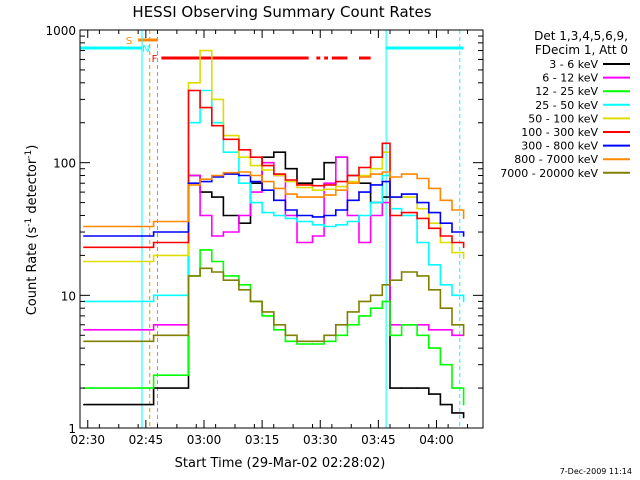 Image resolution: width=640 pixels, height=480 pixels. Describe the element at coordinates (281, 12) in the screenshot. I see `chart-title: HESSI Observing Summary Count Rates` at that location.